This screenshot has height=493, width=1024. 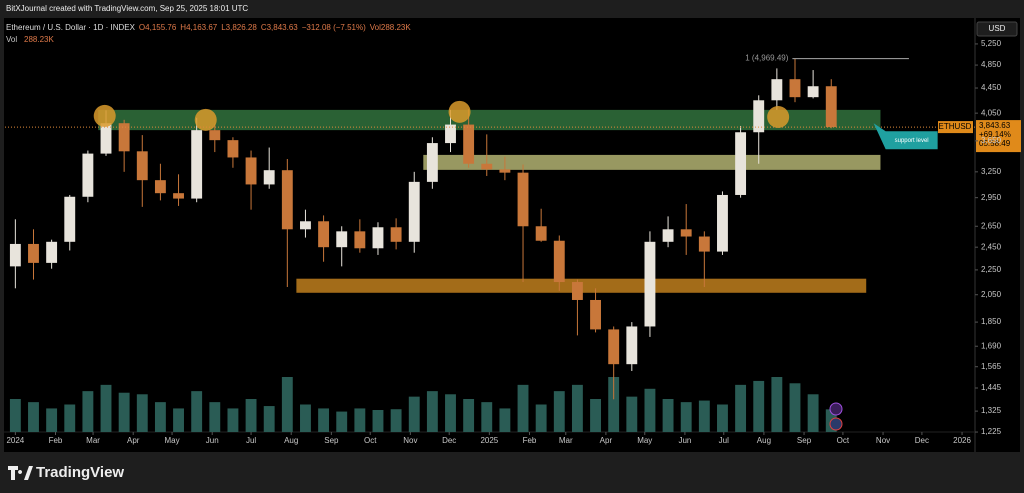 What do you see at coordinates (991, 294) in the screenshot?
I see `y-tick-label: 2,050` at bounding box center [991, 294].